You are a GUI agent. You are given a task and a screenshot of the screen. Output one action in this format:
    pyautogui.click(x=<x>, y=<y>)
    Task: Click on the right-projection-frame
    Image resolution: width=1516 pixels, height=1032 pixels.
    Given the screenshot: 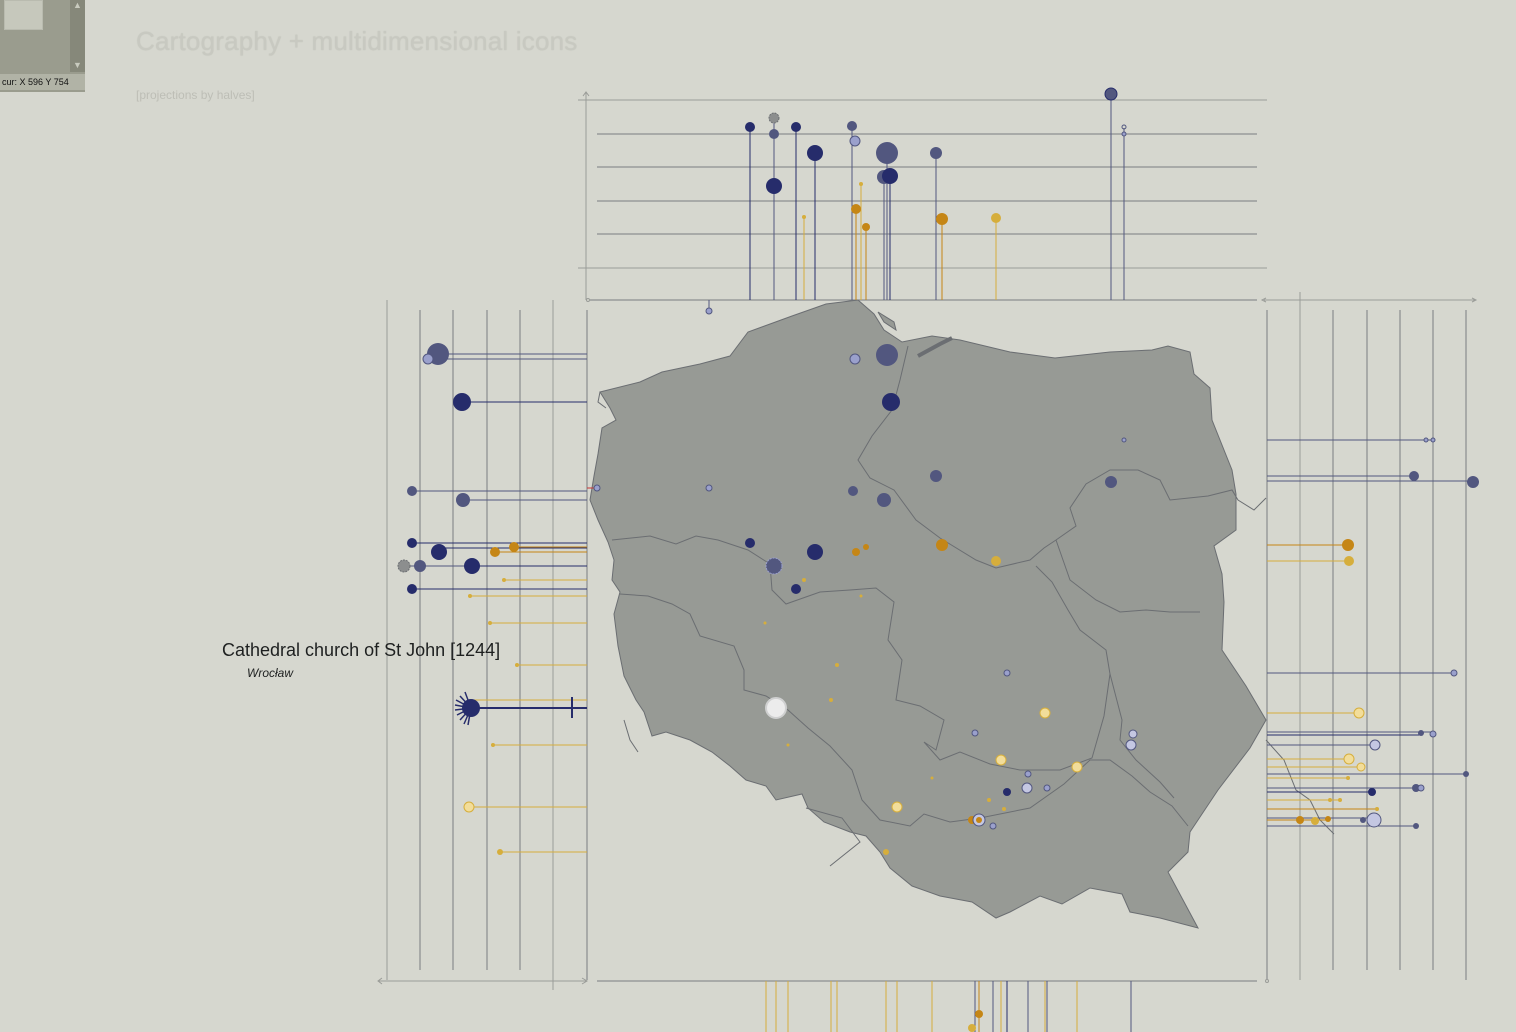 What is the action you would take?
    pyautogui.click(x=1370, y=636)
    